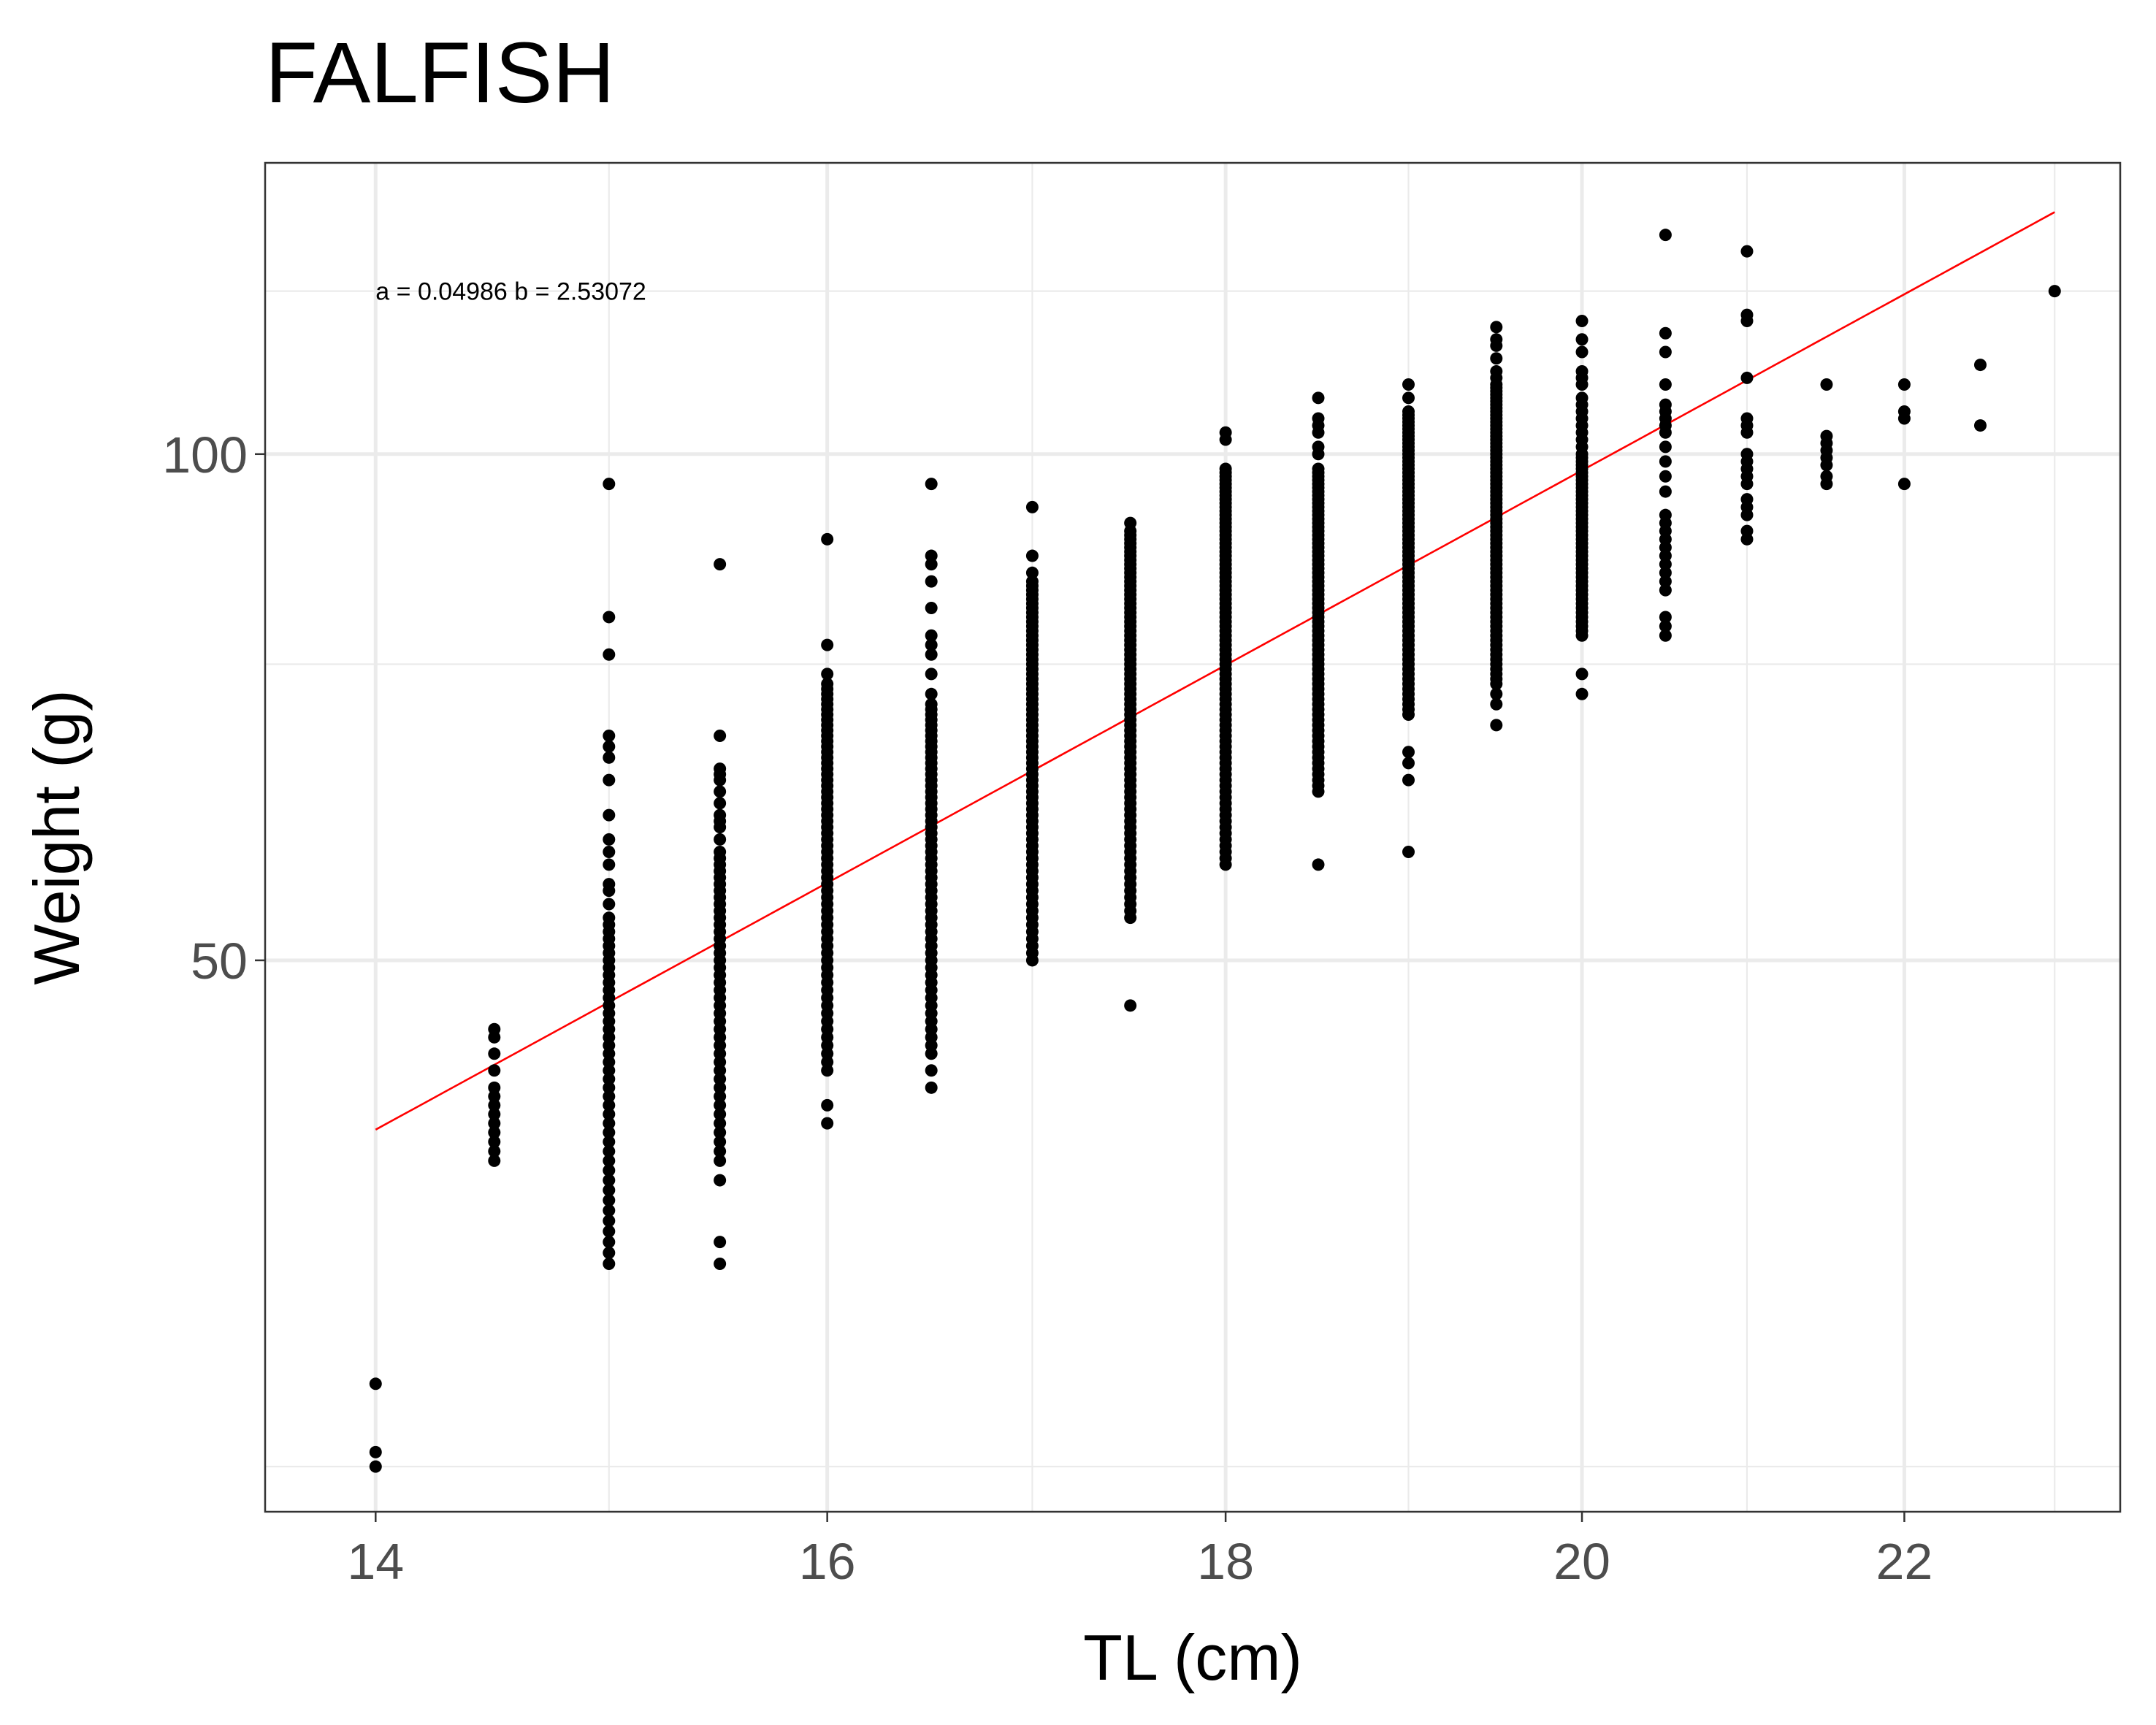  Describe the element at coordinates (1193, 1657) in the screenshot. I see `x-axis-title: TL (cm)` at that location.